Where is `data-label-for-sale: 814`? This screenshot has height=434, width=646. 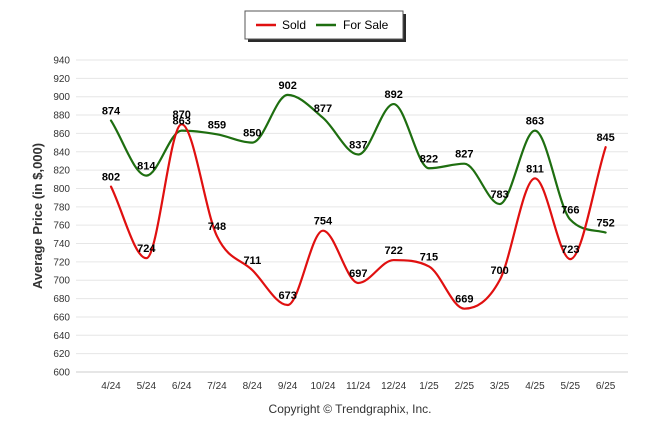
data-label-for-sale: 814 is located at coordinates (146, 167).